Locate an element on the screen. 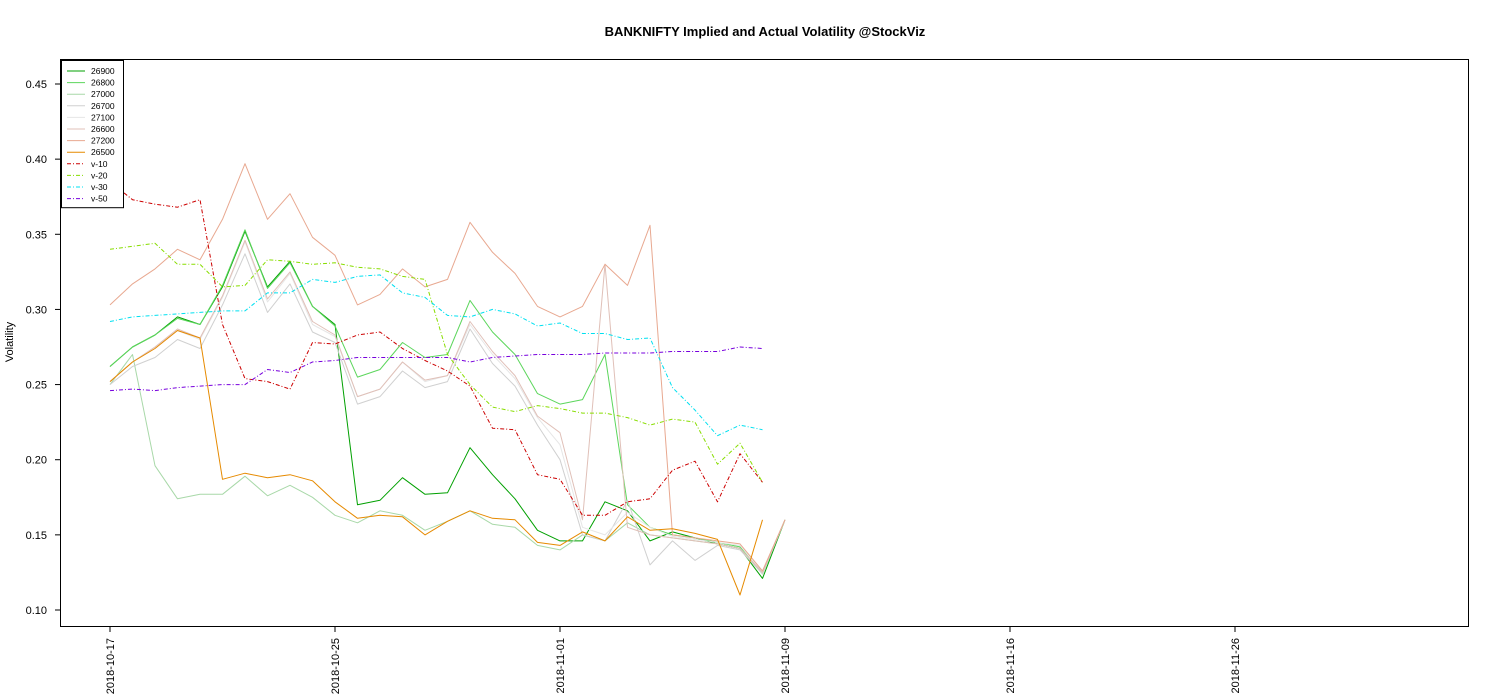  y-tick-label: 0.30 is located at coordinates (36, 310).